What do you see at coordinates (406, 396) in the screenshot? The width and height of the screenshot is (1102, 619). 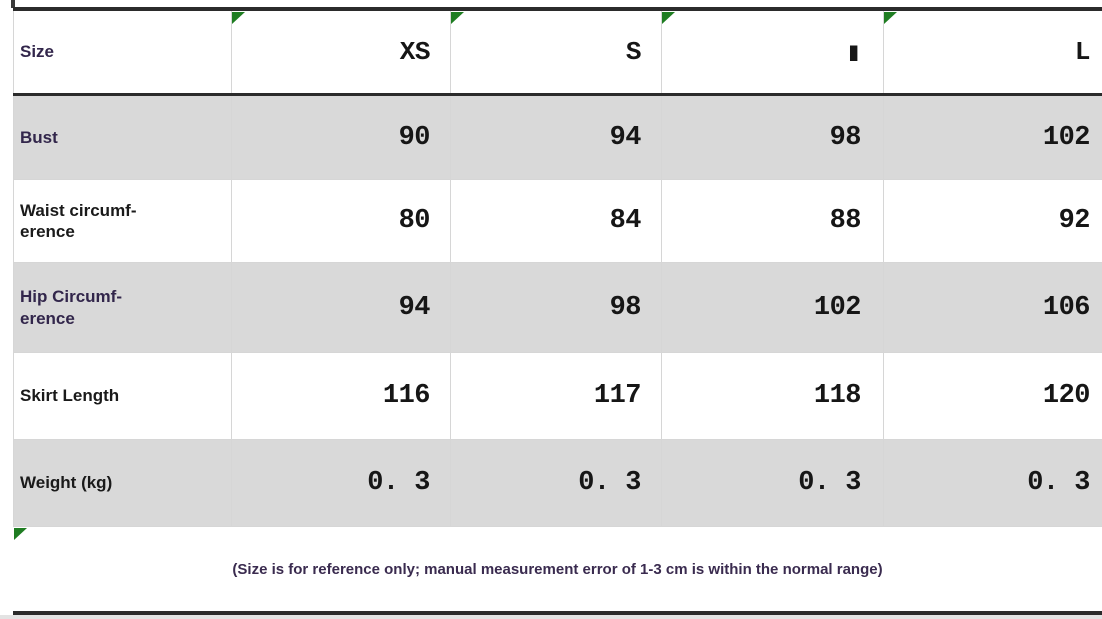 I see `value: 116` at bounding box center [406, 396].